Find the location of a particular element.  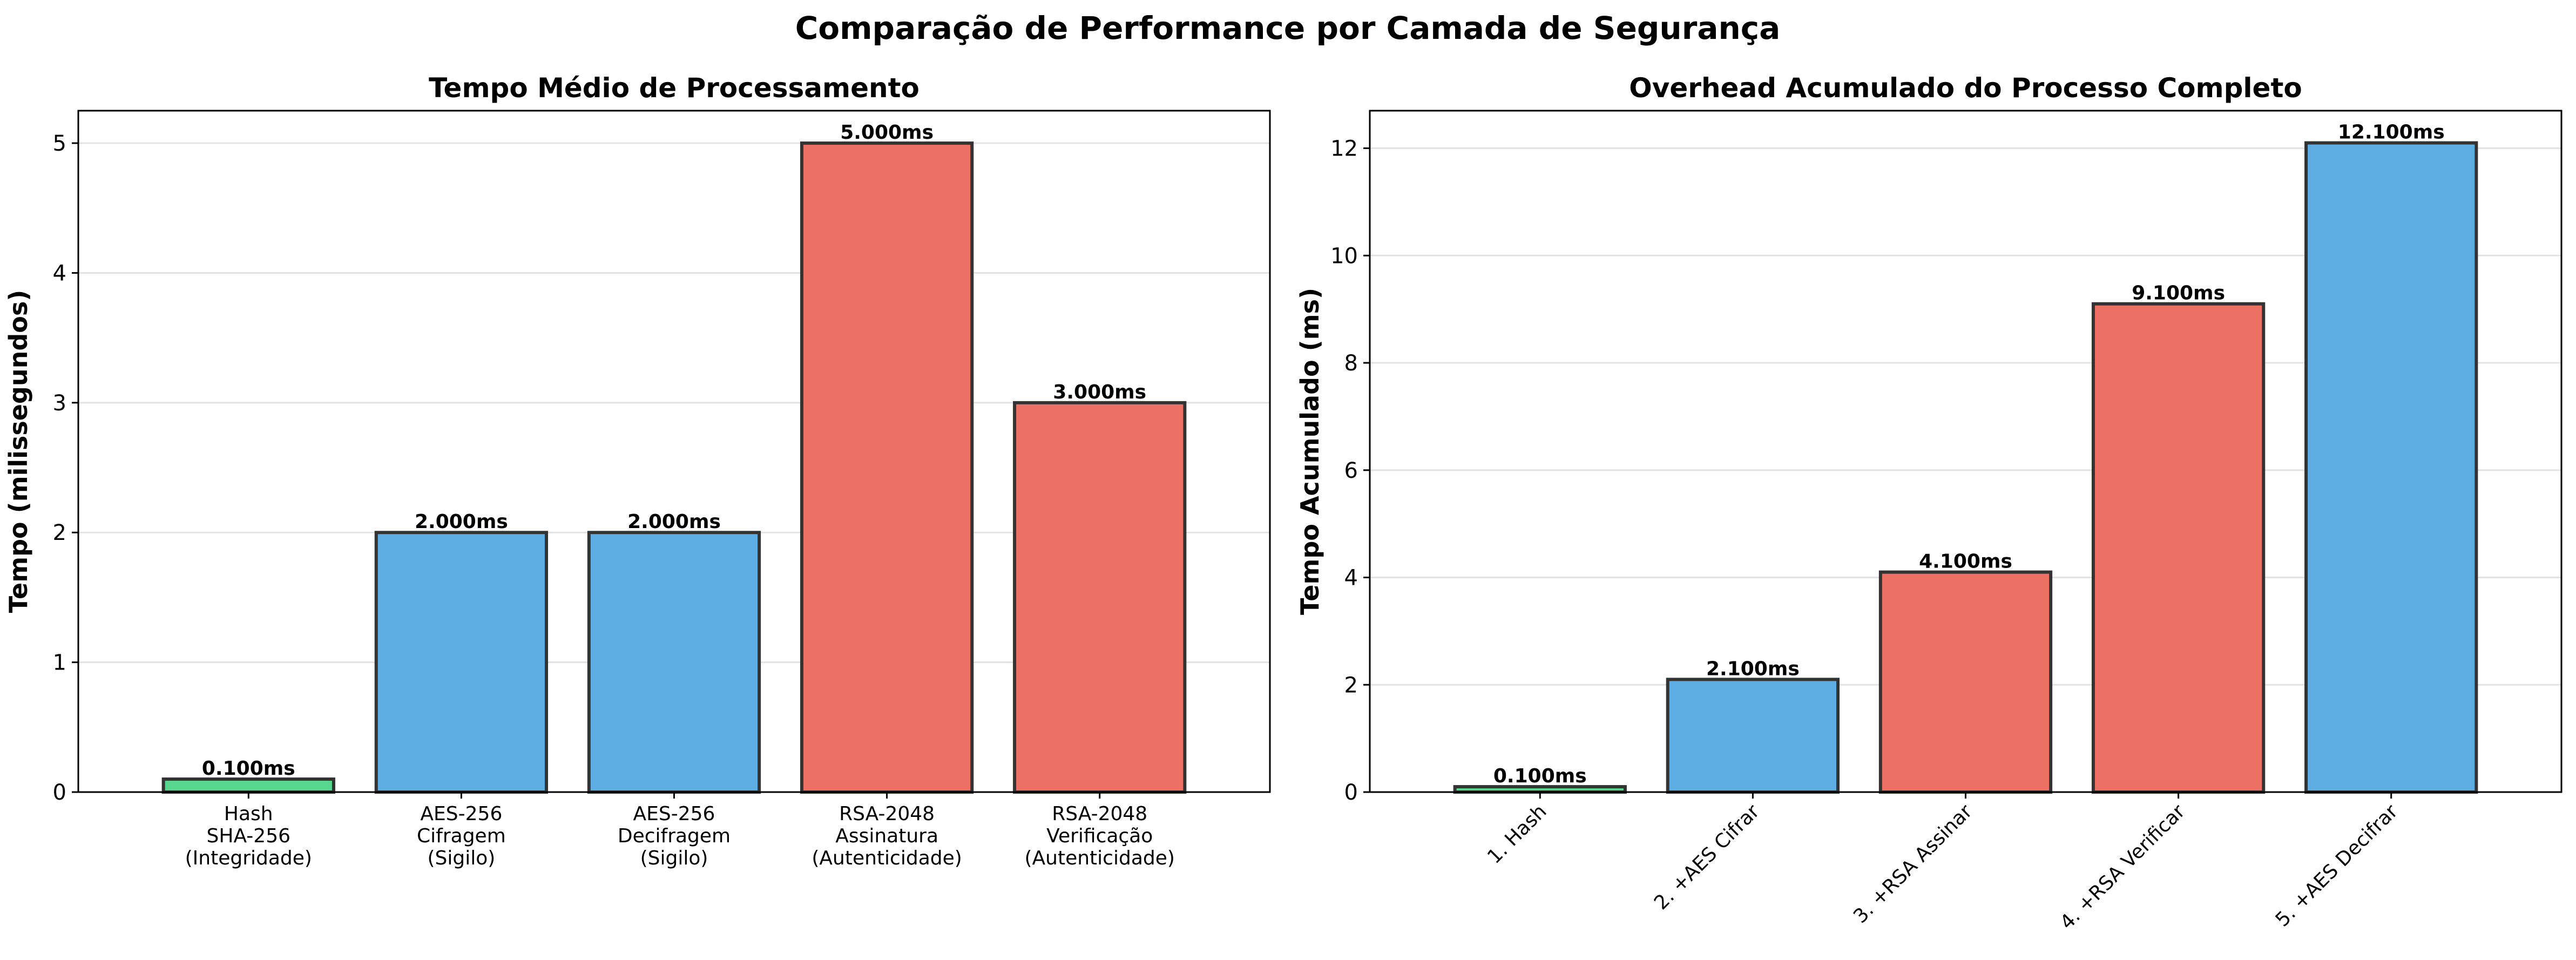

bar-rsa-2048-assinatura-autenticidade is located at coordinates (887, 468).